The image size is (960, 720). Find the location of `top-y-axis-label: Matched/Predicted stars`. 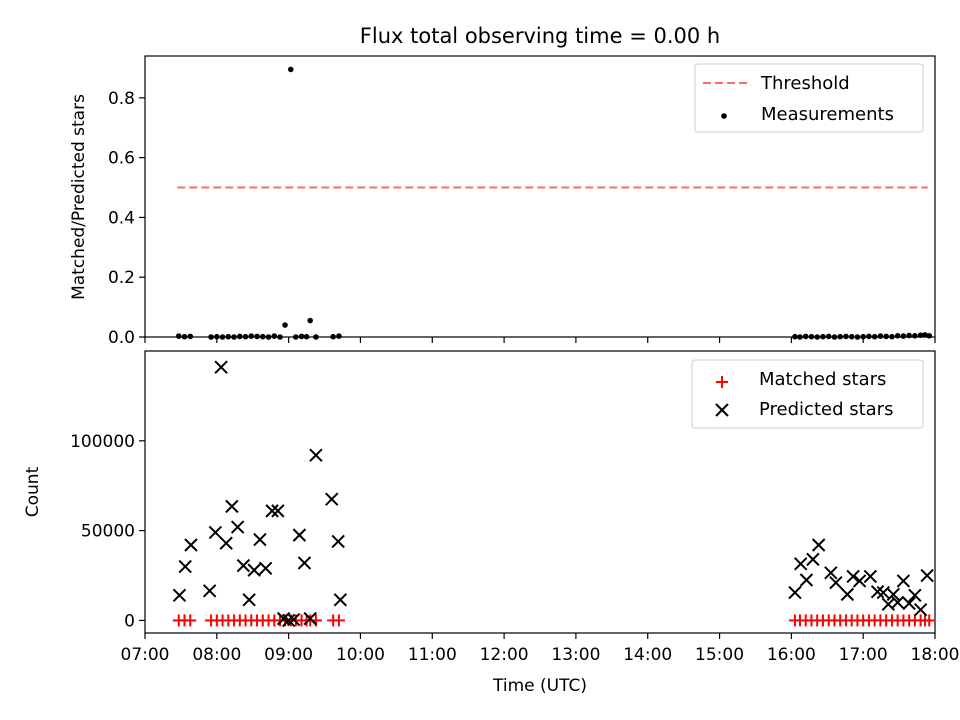

top-y-axis-label: Matched/Predicted stars is located at coordinates (79, 197).